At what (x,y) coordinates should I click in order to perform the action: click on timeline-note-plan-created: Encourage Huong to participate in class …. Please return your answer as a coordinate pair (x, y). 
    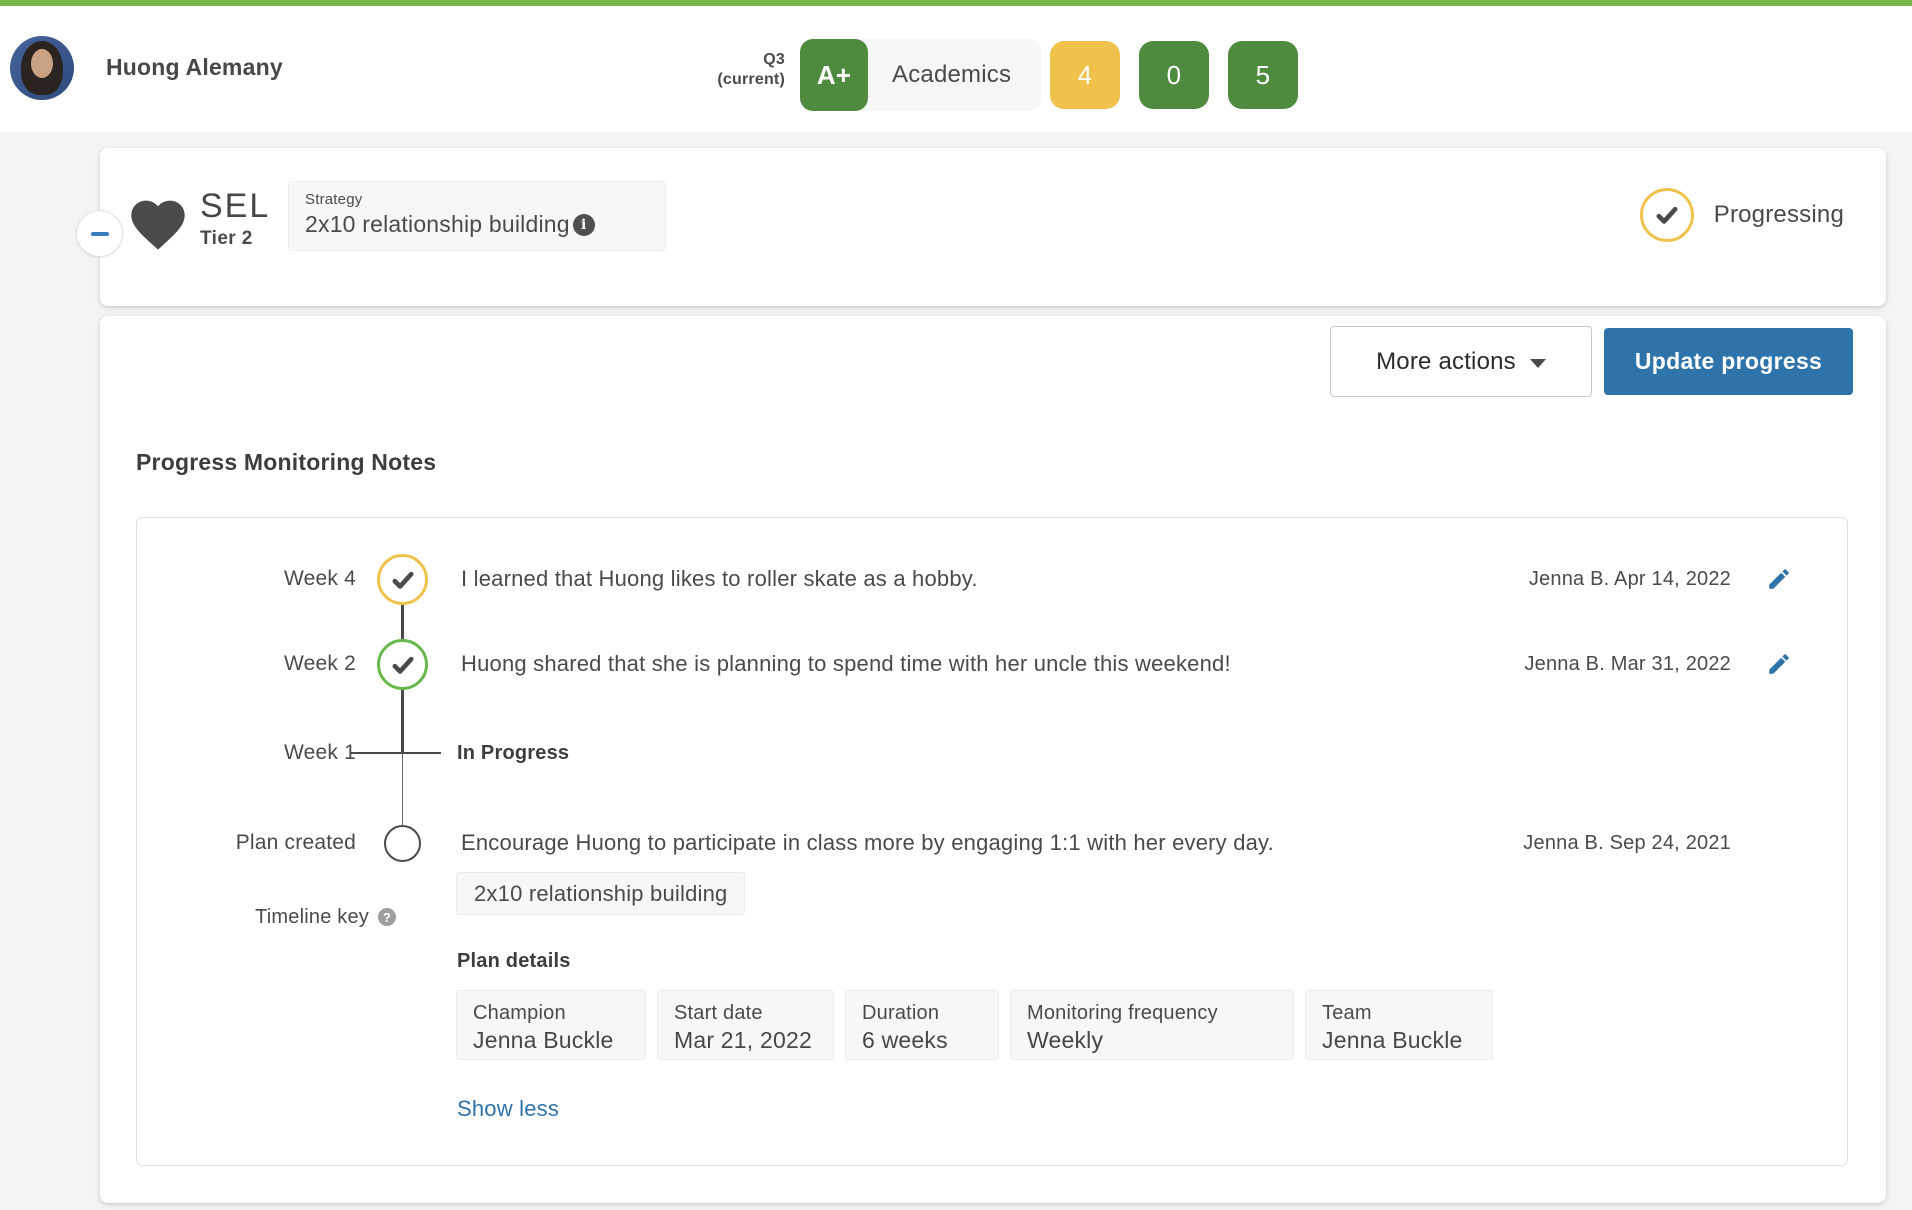
    Looking at the image, I should click on (867, 842).